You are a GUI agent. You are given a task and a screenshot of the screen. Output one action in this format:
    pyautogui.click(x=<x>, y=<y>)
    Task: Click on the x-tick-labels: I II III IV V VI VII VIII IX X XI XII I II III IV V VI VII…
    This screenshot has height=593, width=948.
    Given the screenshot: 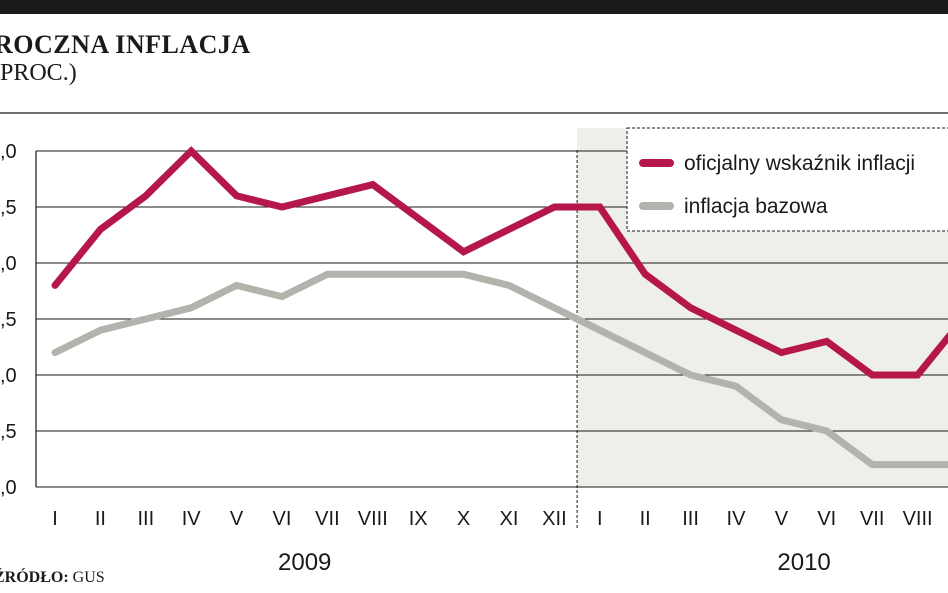 What is the action you would take?
    pyautogui.click(x=492, y=519)
    